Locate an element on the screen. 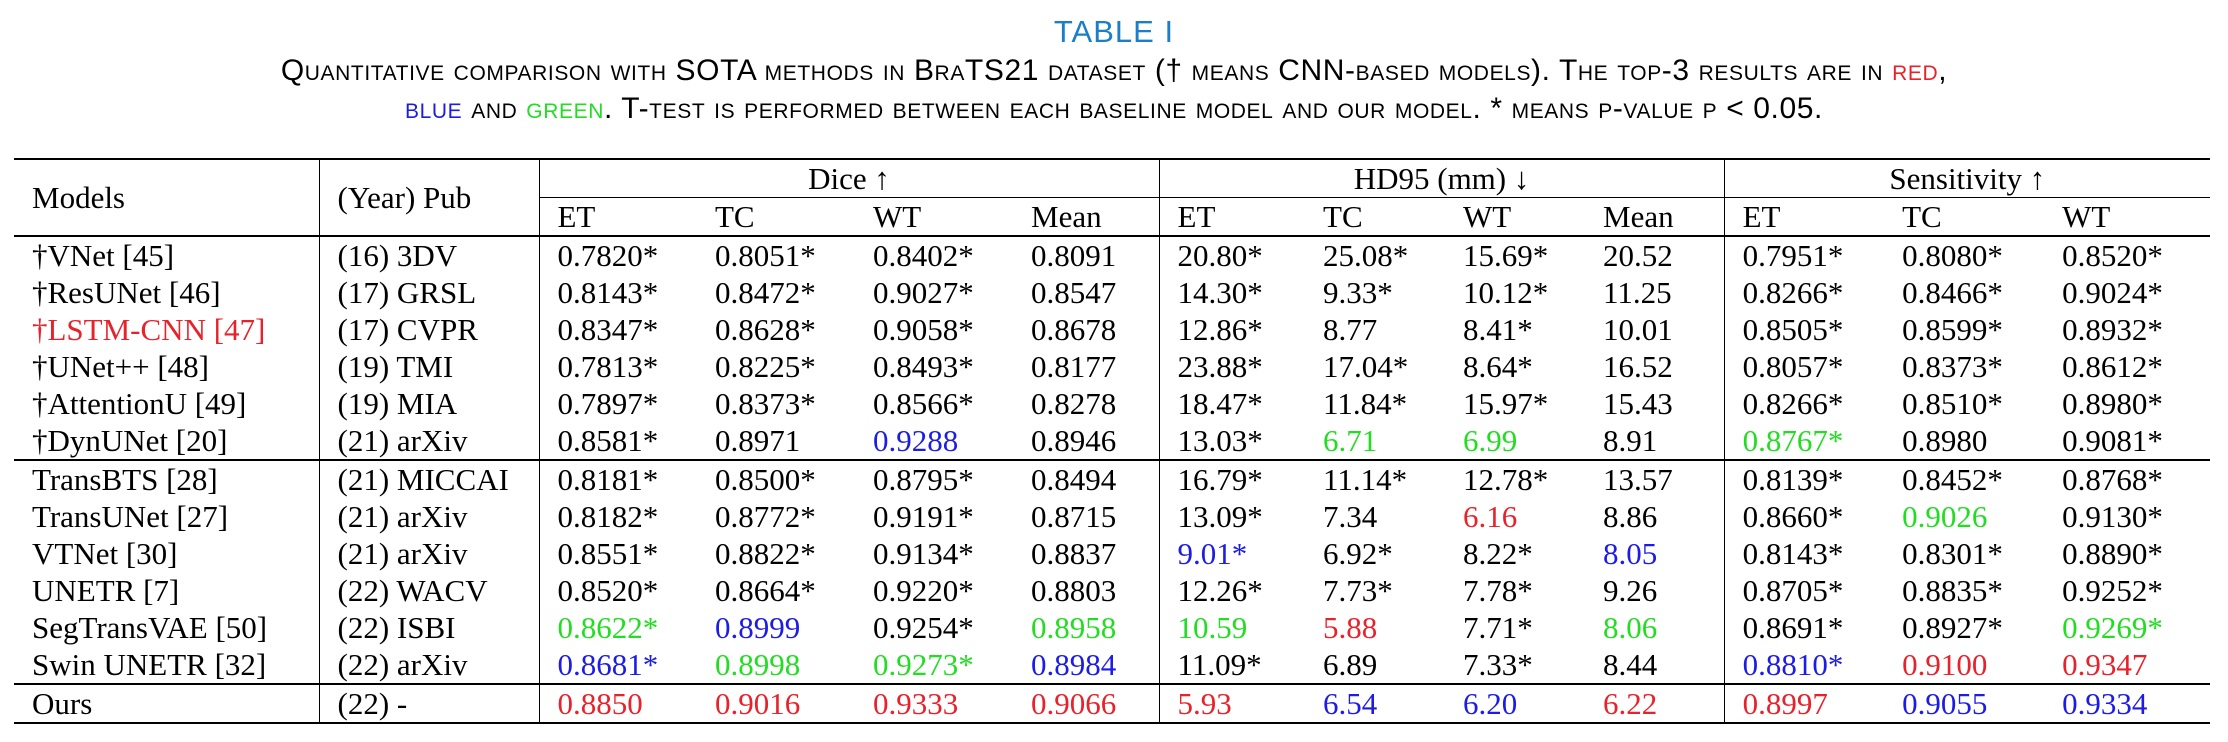 This screenshot has width=2228, height=742. value-cell: 0.8850 is located at coordinates (618, 703).